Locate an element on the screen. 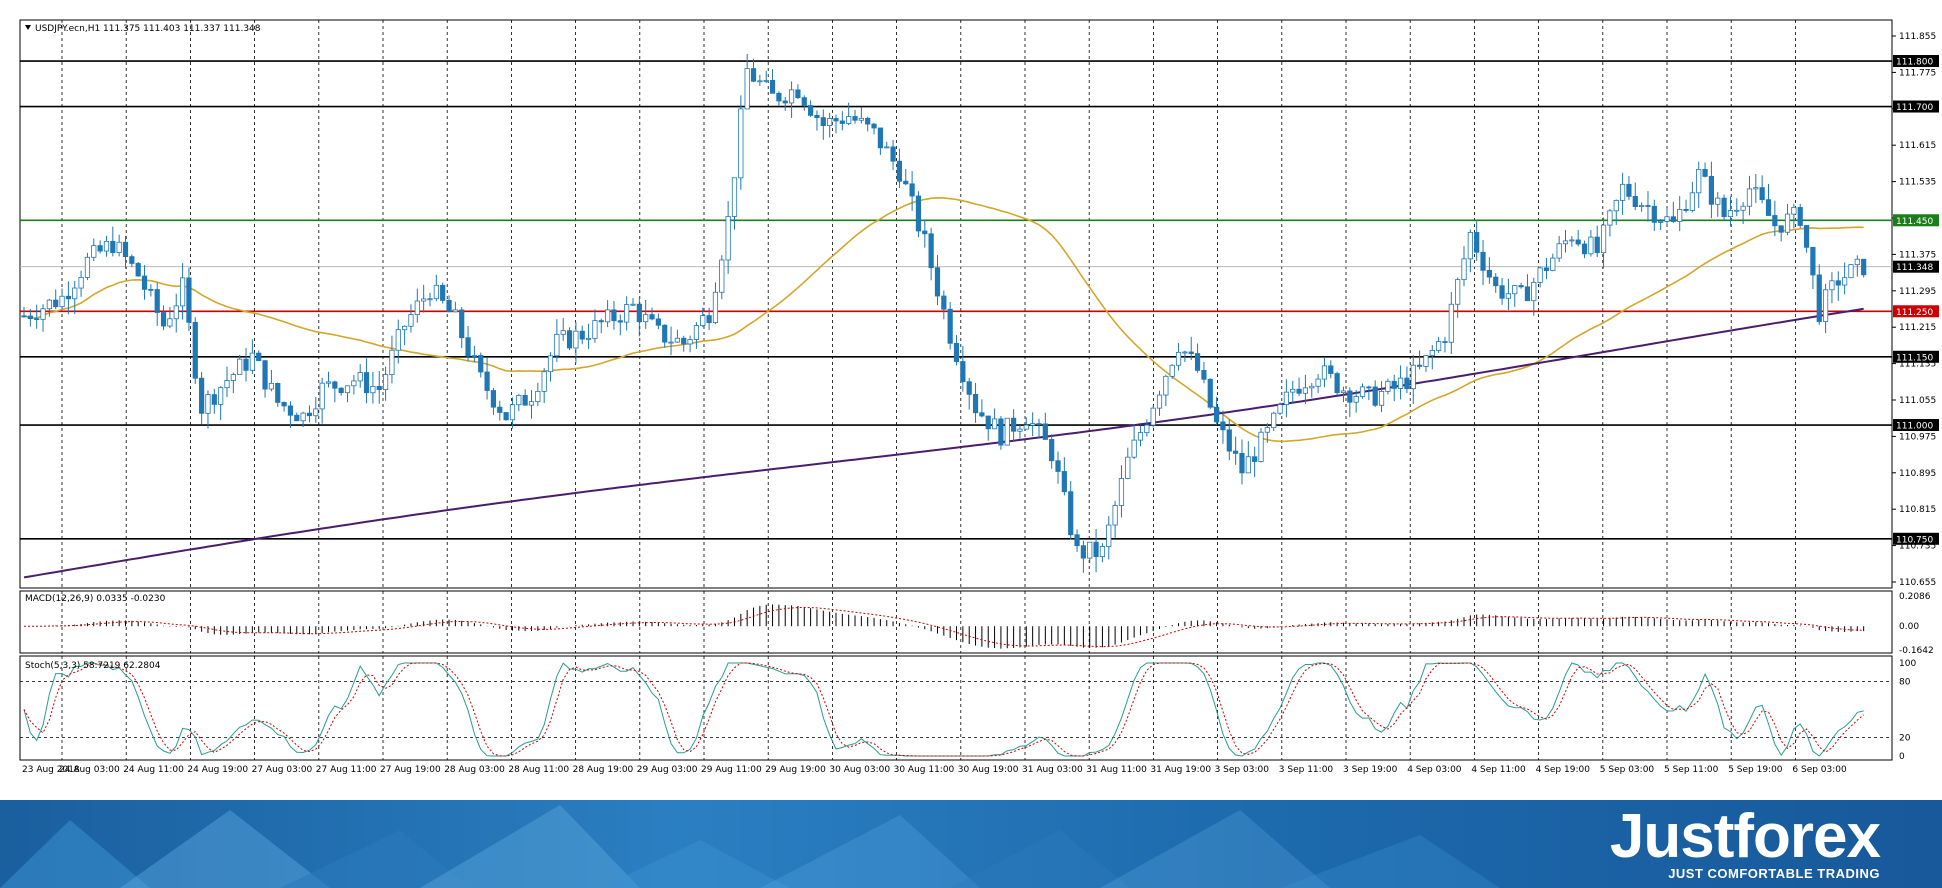 This screenshot has width=1942, height=888. time-label: 30 Aug 03:00 is located at coordinates (859, 770).